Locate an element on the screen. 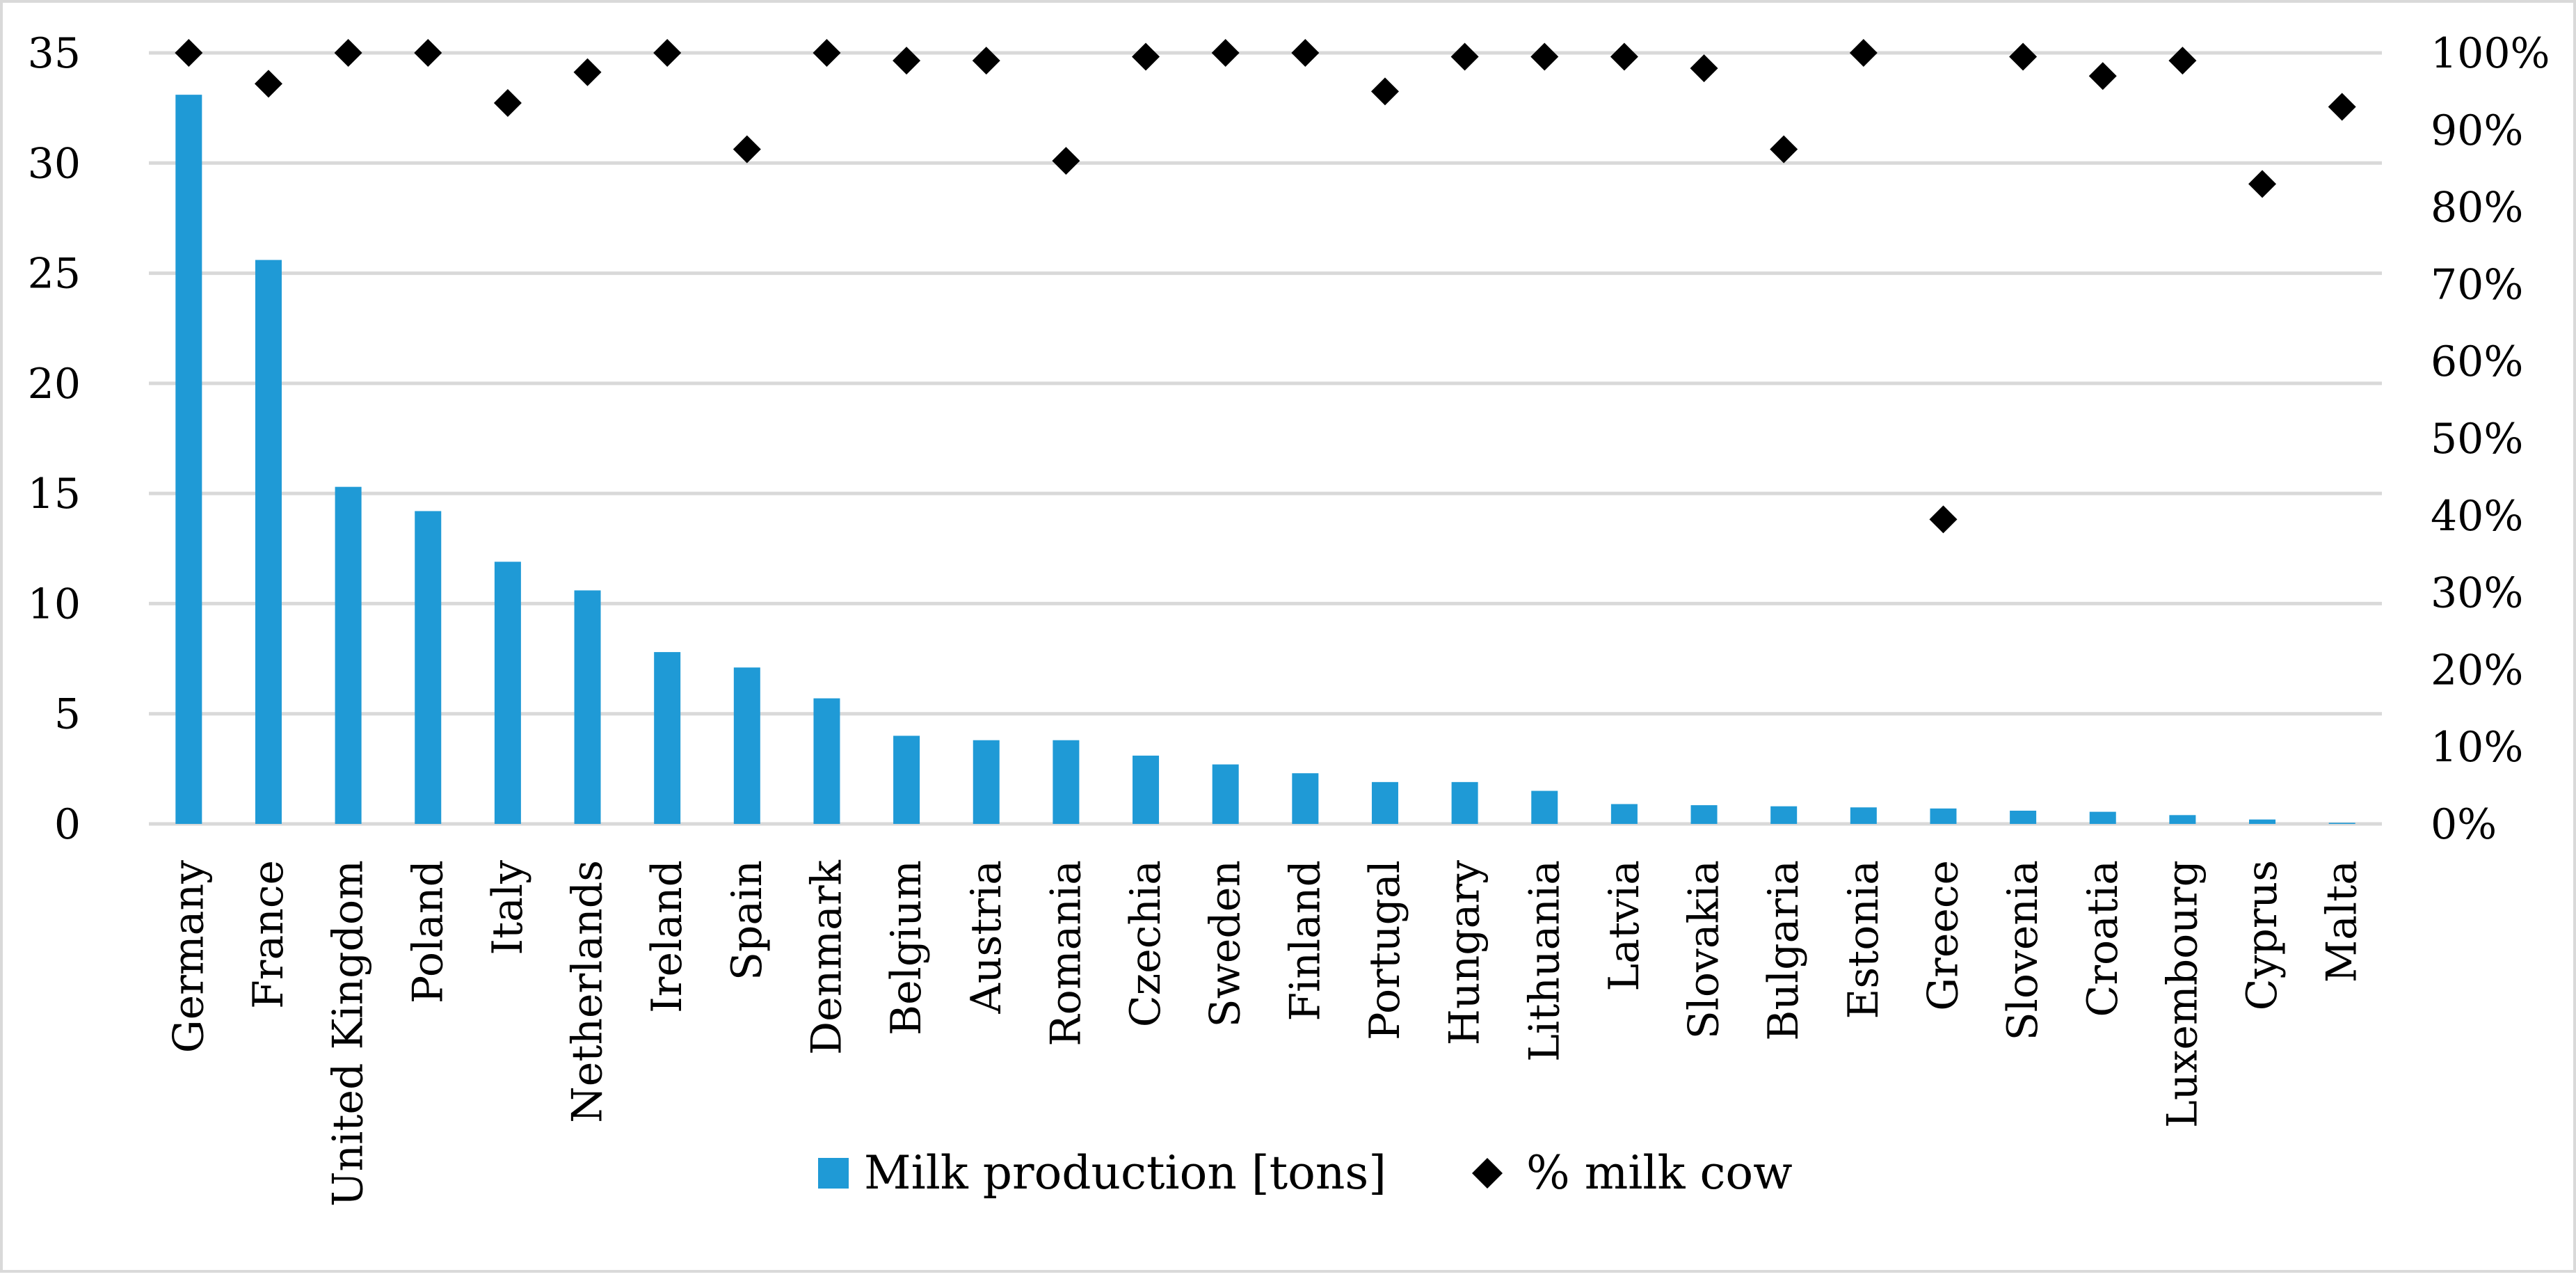 The height and width of the screenshot is (1279, 2576). left-axis: 0 5 10 15 20 25 30 35 is located at coordinates (54, 439).